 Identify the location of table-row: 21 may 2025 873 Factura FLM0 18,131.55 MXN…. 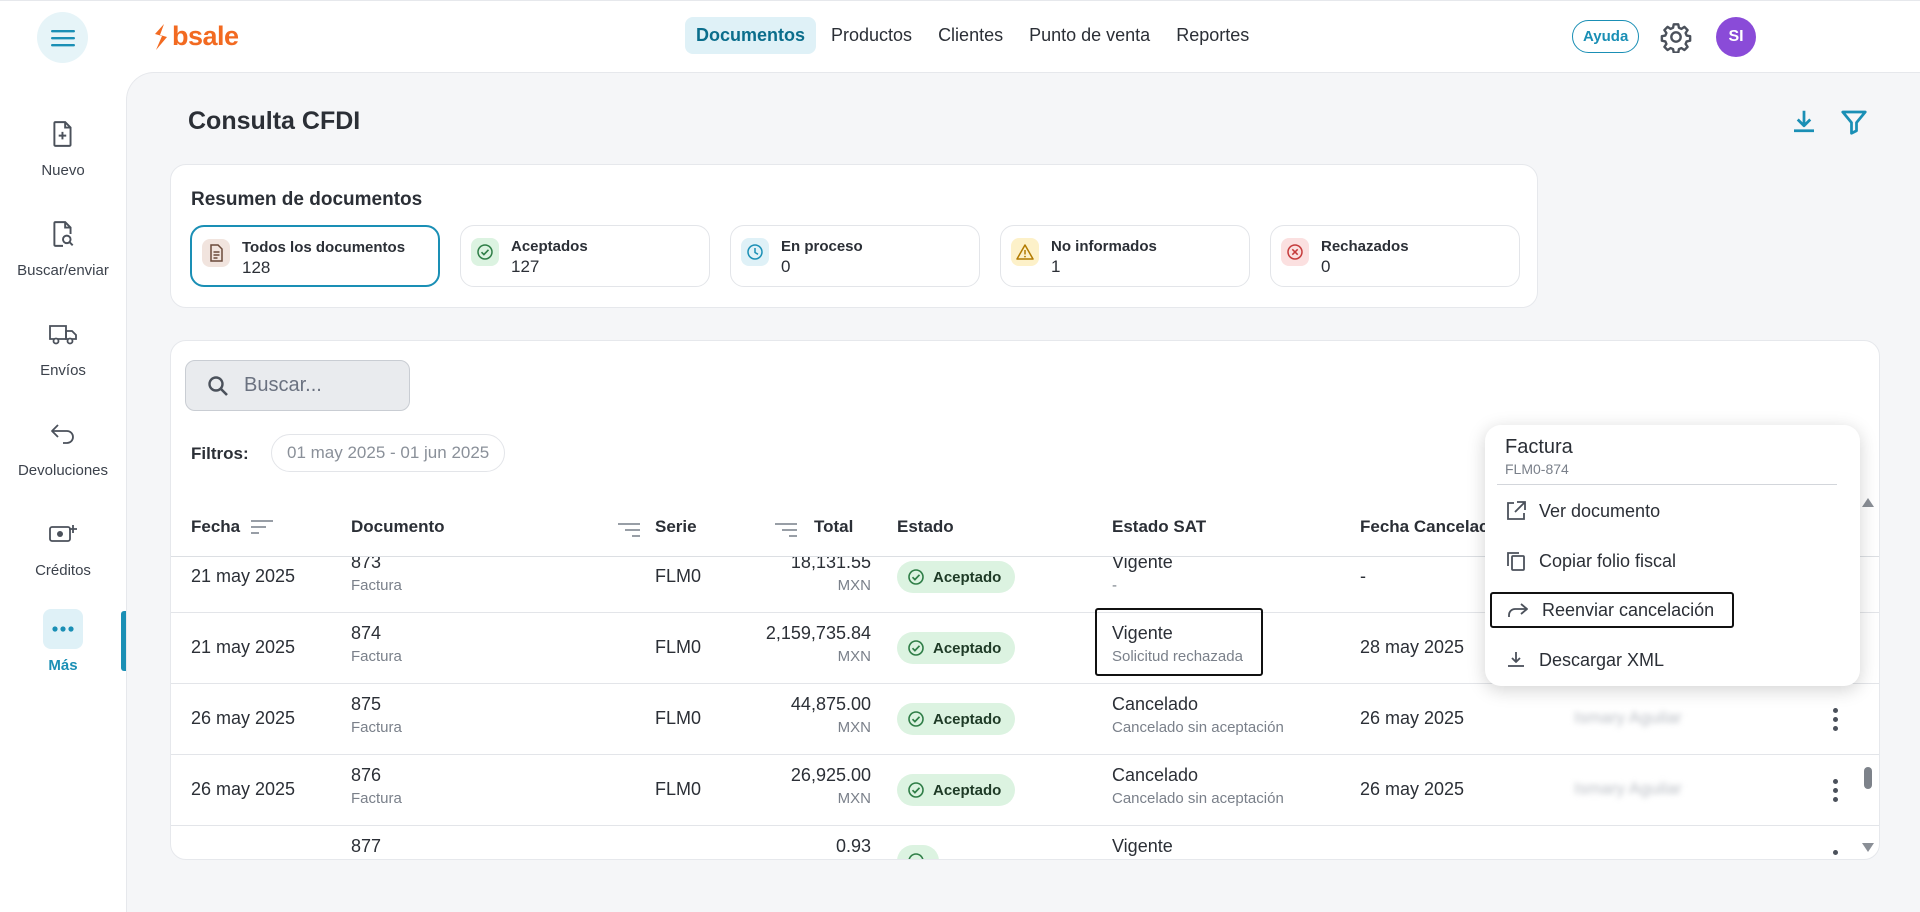
(1025, 585).